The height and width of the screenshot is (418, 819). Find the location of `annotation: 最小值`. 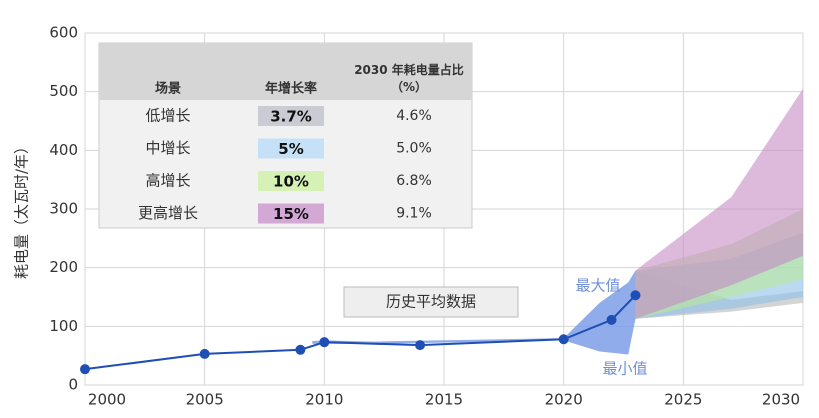

annotation: 最小值 is located at coordinates (624, 369).